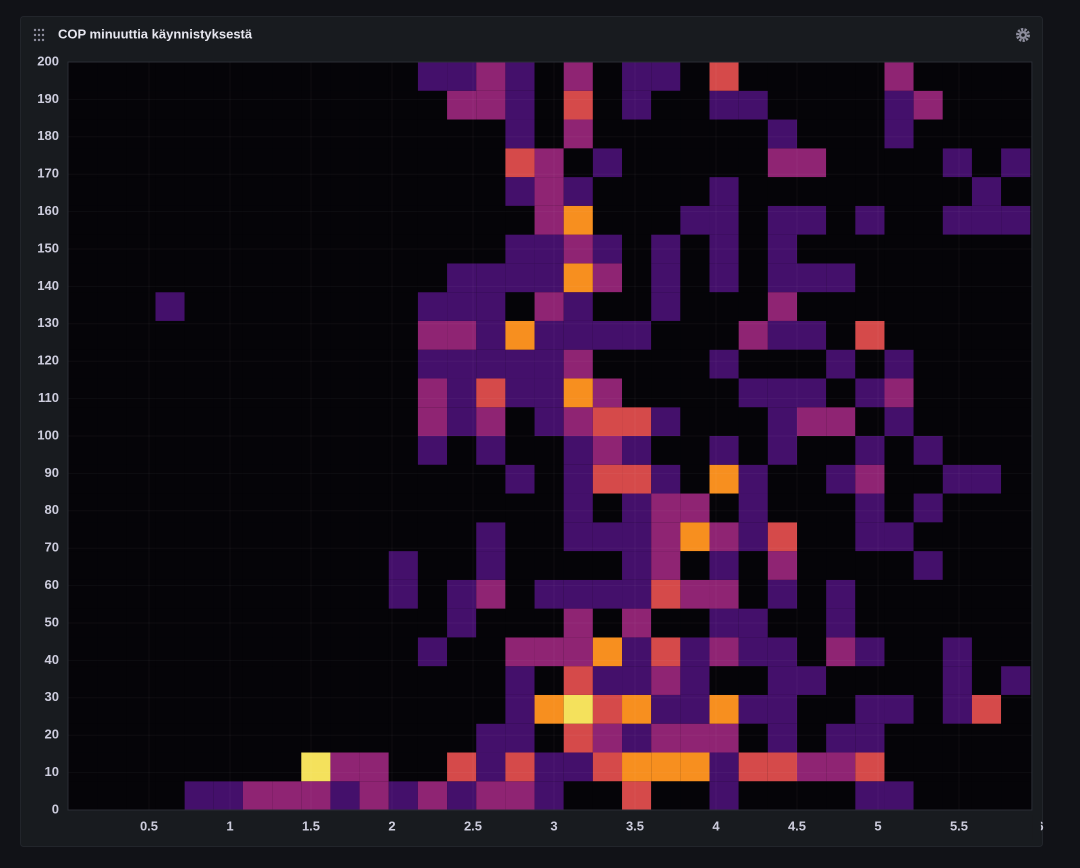 This screenshot has width=1080, height=868. I want to click on drag-handle, so click(39, 35).